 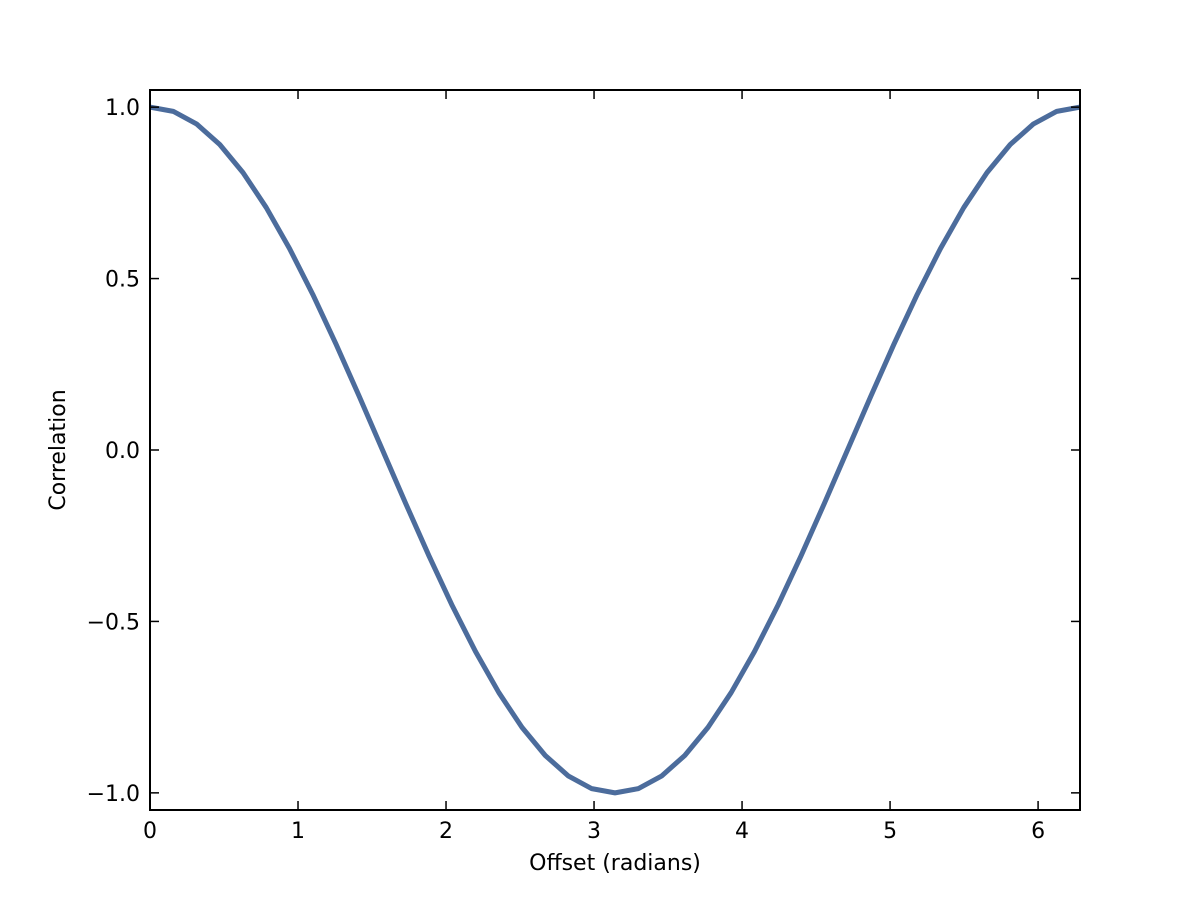 What do you see at coordinates (594, 831) in the screenshot?
I see `x-tick-label: 3` at bounding box center [594, 831].